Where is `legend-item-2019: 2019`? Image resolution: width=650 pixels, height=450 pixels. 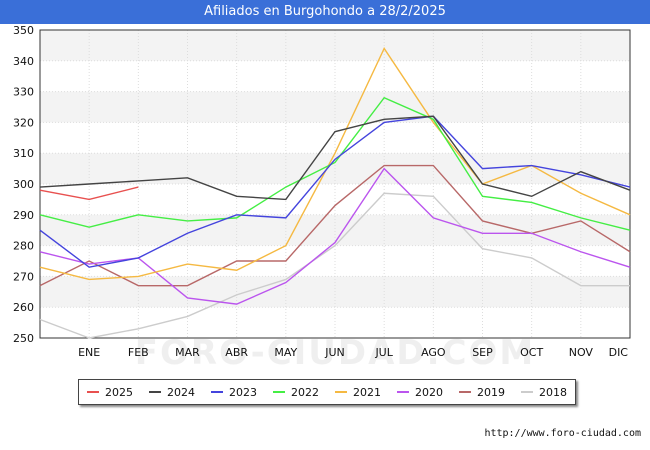 legend-item-2019: 2019 is located at coordinates (482, 392).